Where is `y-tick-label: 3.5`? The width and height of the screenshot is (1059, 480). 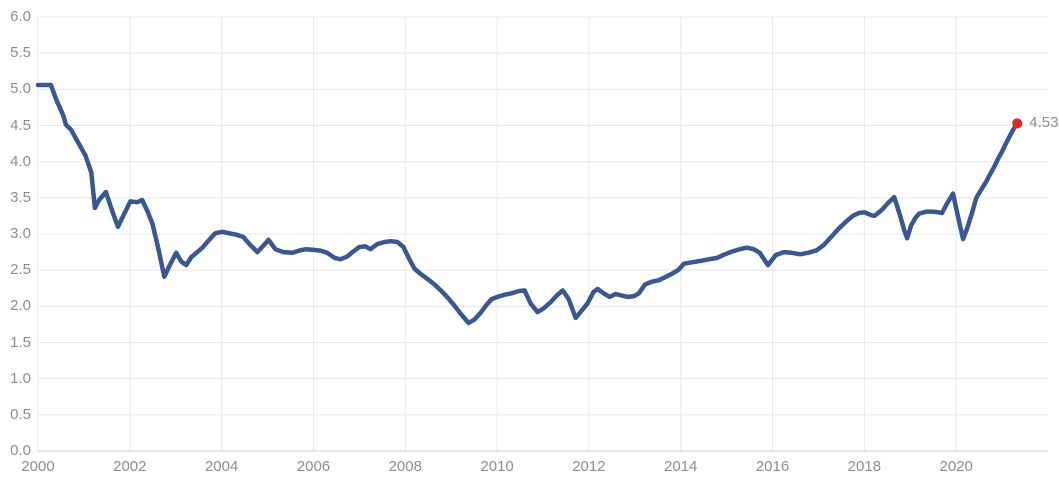 y-tick-label: 3.5 is located at coordinates (20, 197).